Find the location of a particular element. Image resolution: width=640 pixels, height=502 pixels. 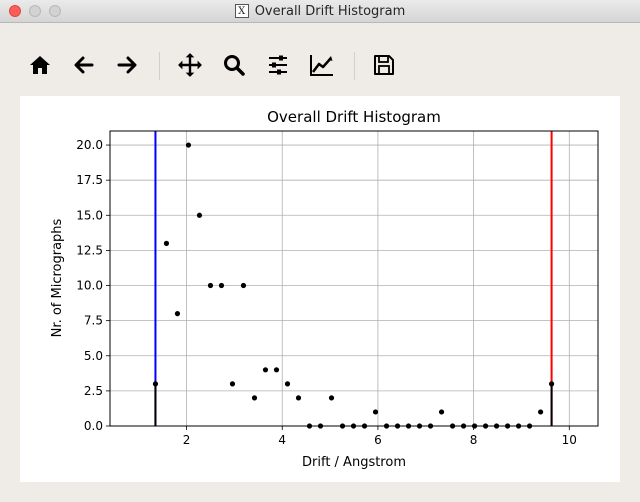

y-tick-label: 5.0 is located at coordinates (93, 356).